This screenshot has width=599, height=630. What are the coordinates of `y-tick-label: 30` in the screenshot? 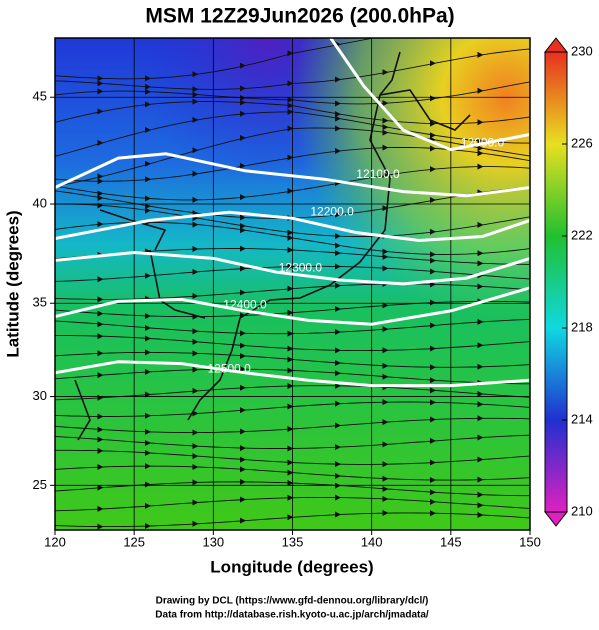 It's located at (40, 395).